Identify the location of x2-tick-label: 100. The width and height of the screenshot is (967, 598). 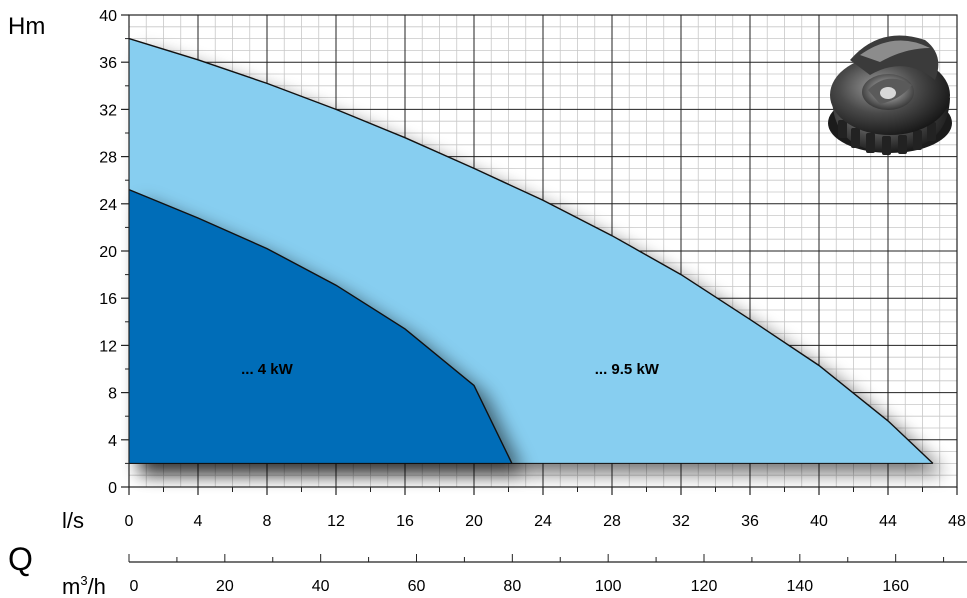
(608, 586).